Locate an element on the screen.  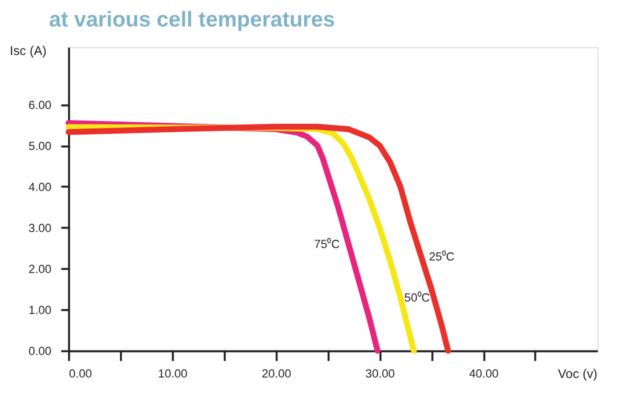
y-tick-label: 5.00 is located at coordinates (40, 146).